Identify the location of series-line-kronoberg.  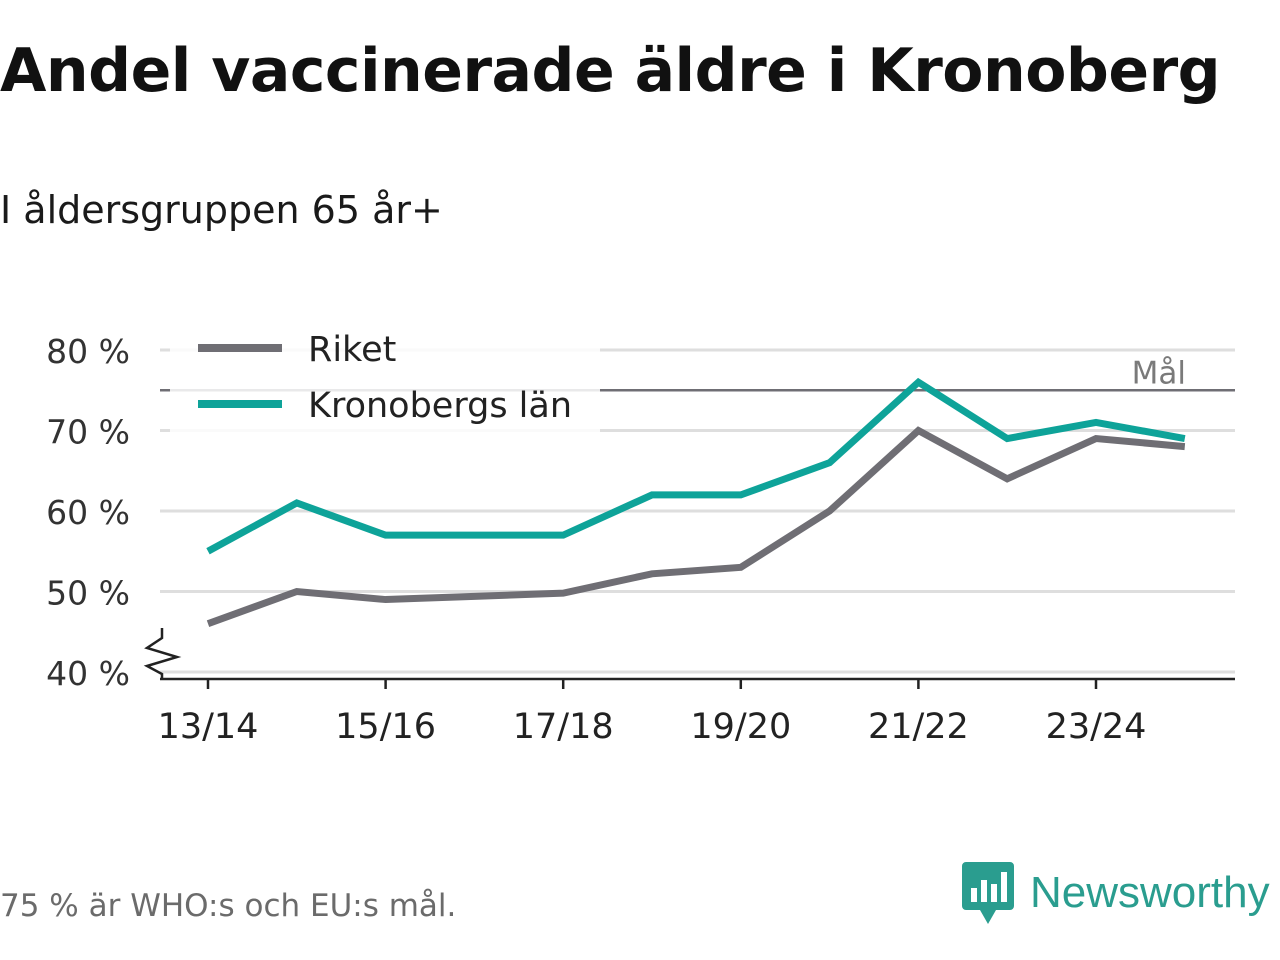
(696, 466).